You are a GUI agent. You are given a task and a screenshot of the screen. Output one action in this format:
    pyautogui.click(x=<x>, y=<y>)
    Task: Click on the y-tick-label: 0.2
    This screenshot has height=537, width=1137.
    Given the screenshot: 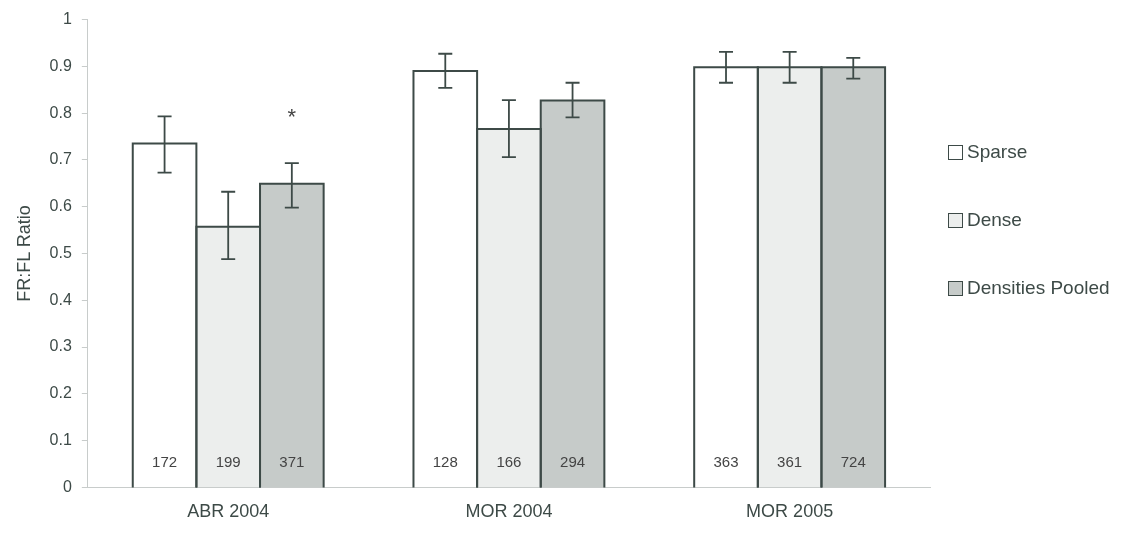 What is the action you would take?
    pyautogui.click(x=60, y=393)
    